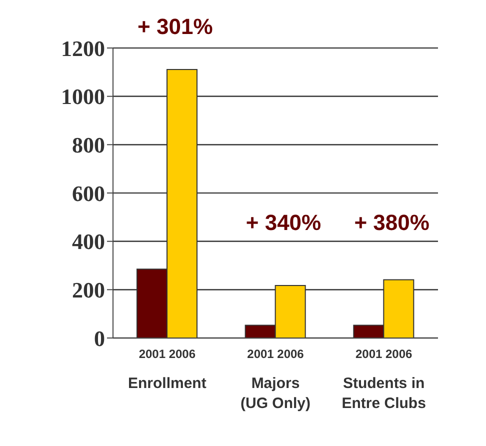 The width and height of the screenshot is (486, 446). What do you see at coordinates (99, 338) in the screenshot?
I see `y-tick-label: 0` at bounding box center [99, 338].